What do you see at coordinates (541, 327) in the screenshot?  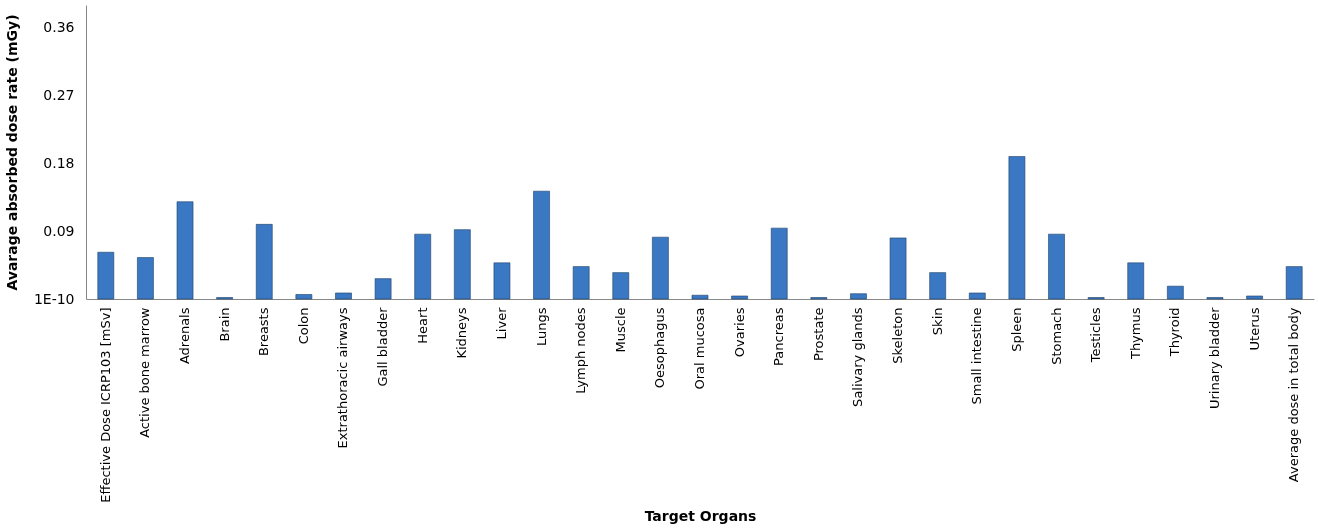 I see `x-tick-label: Lungs` at bounding box center [541, 327].